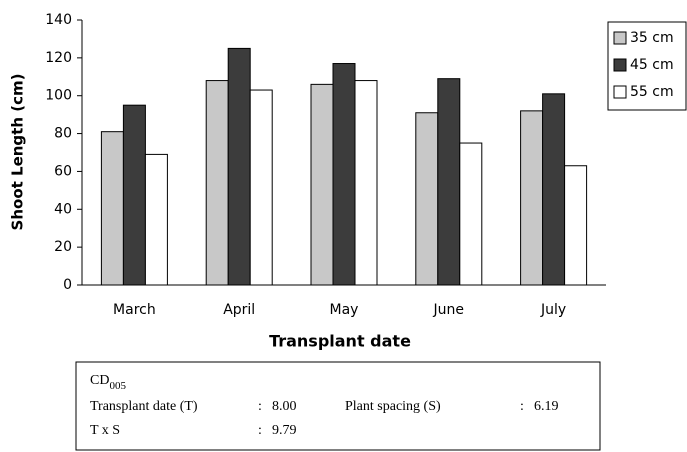 Image resolution: width=687 pixels, height=452 pixels. Describe the element at coordinates (58, 58) in the screenshot. I see `y-tick-label: 120` at that location.